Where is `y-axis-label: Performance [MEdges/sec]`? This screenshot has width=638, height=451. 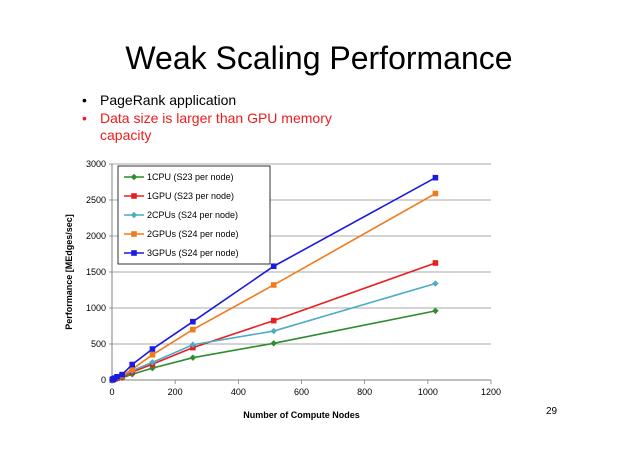
y-axis-label: Performance [MEdges/sec] is located at coordinates (69, 272).